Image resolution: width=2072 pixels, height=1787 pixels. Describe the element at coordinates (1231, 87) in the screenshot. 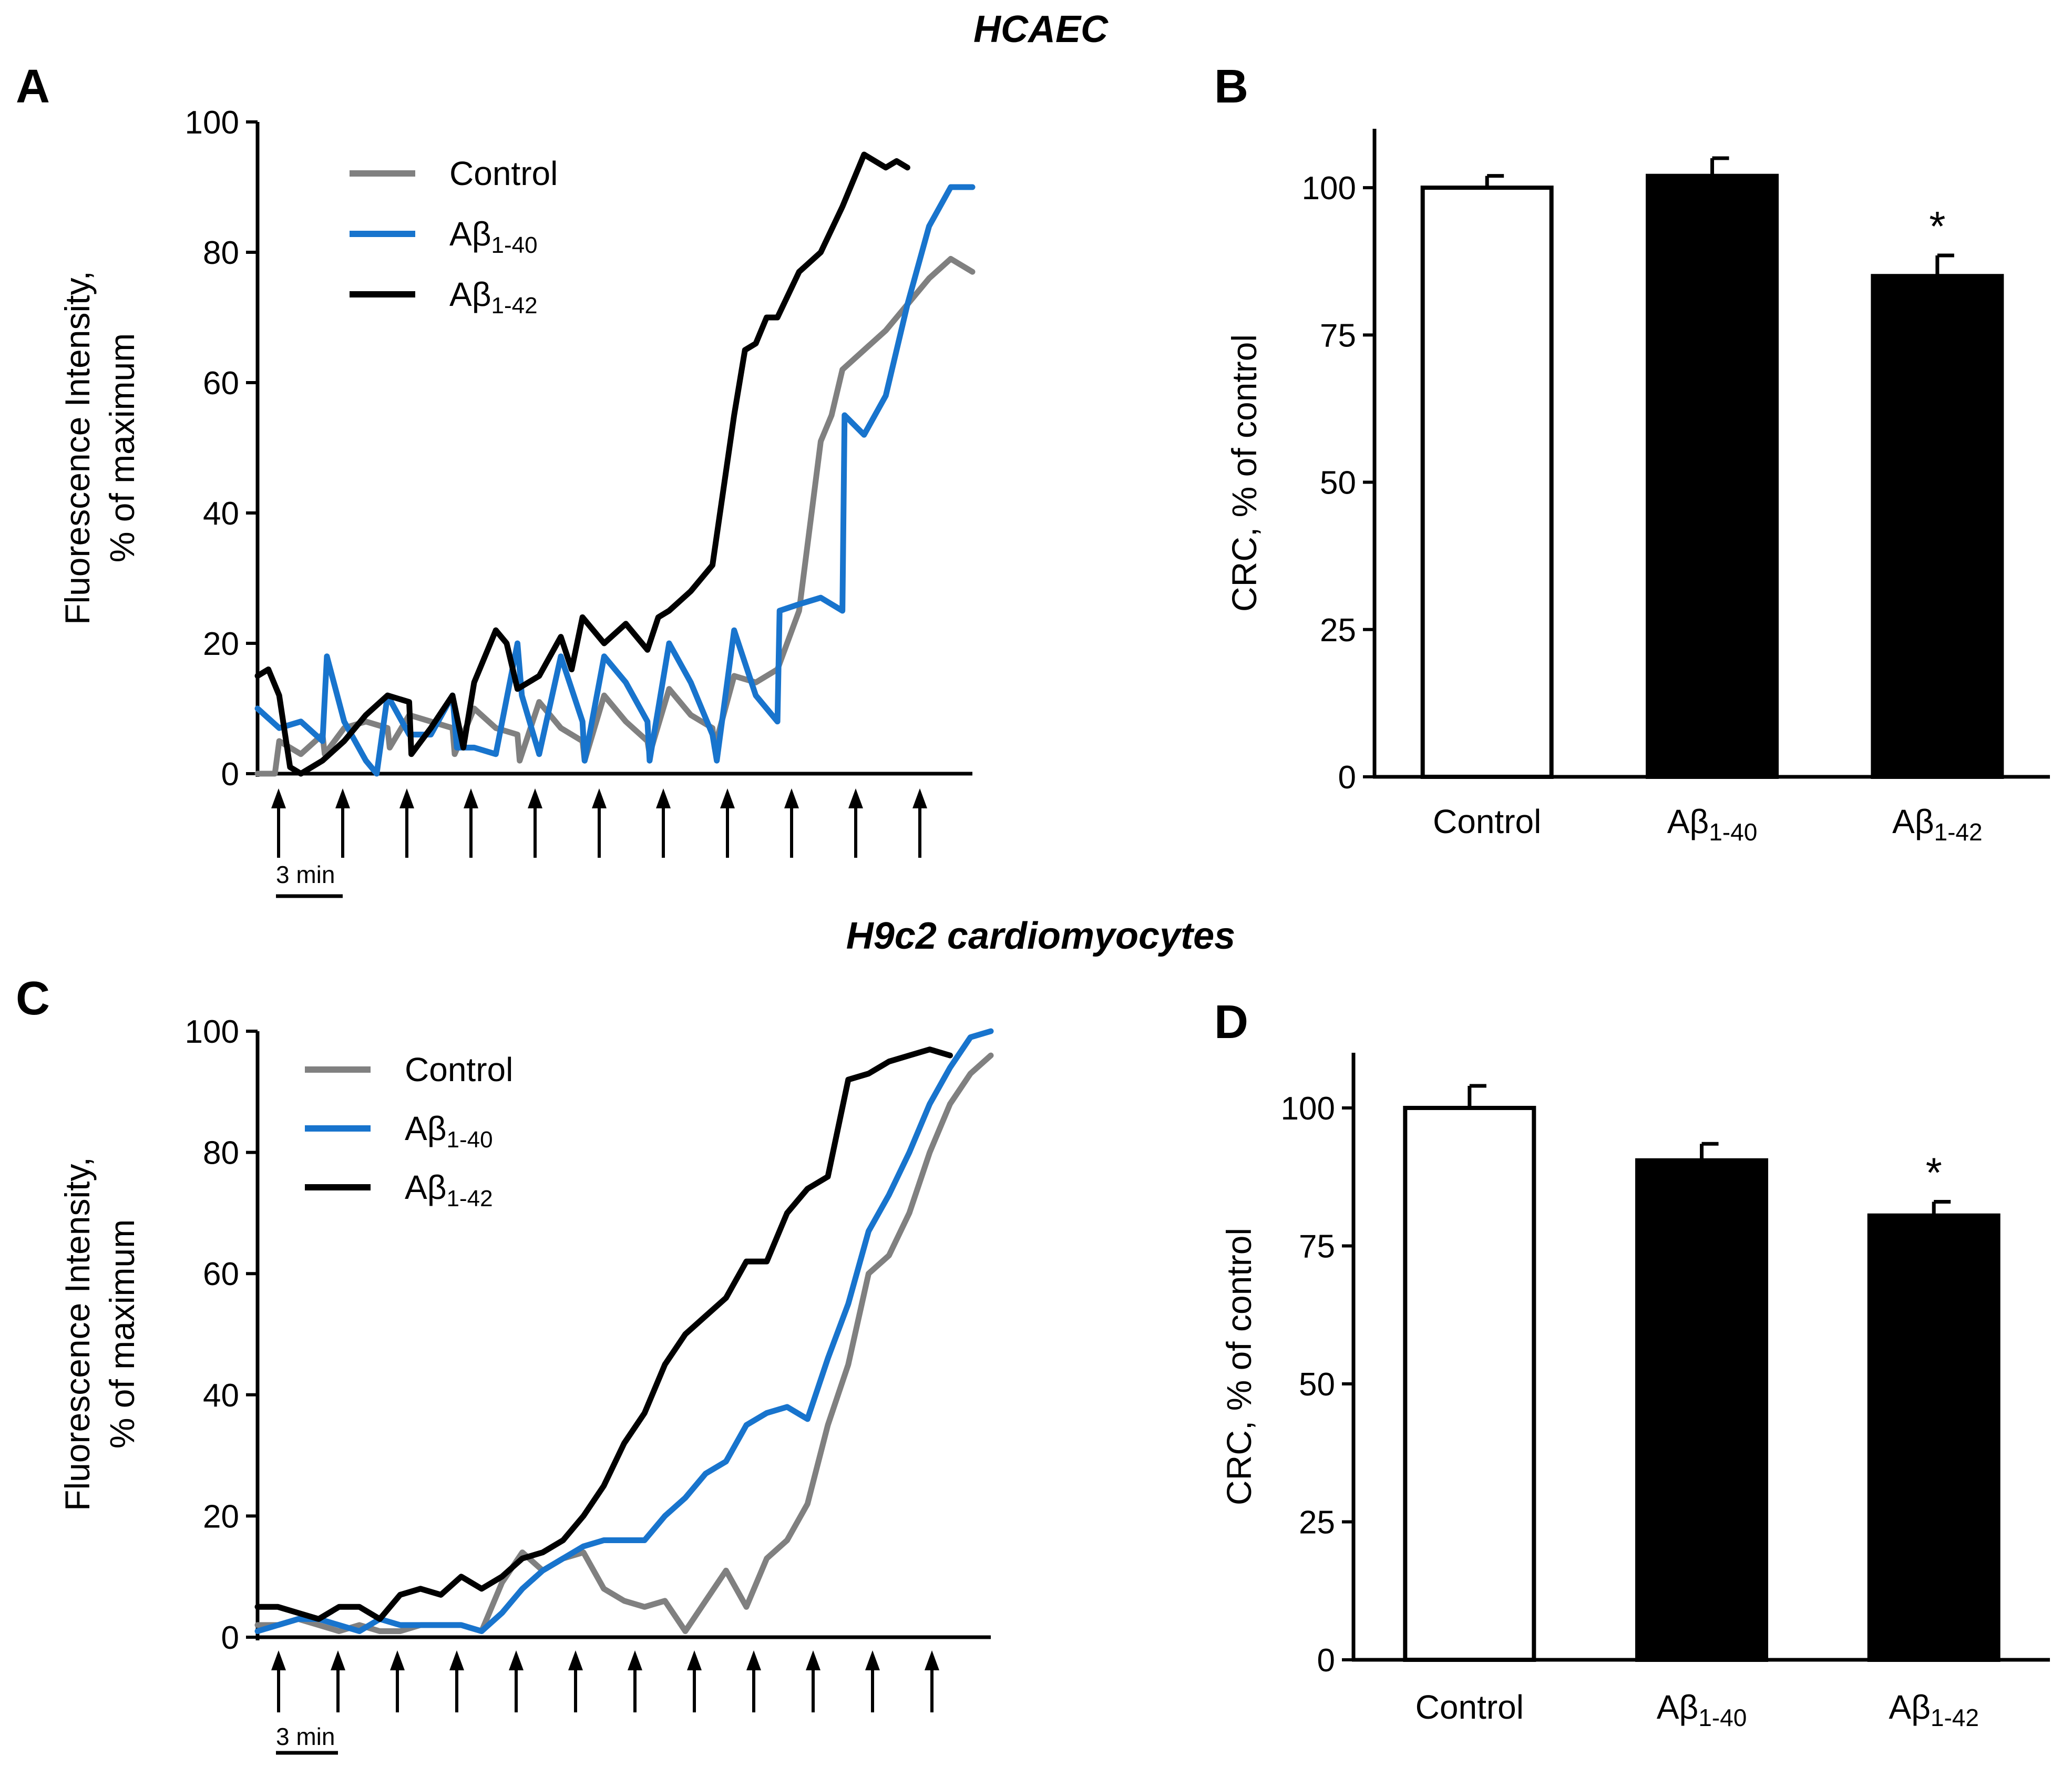

I see `panel-letter-b: B` at that location.